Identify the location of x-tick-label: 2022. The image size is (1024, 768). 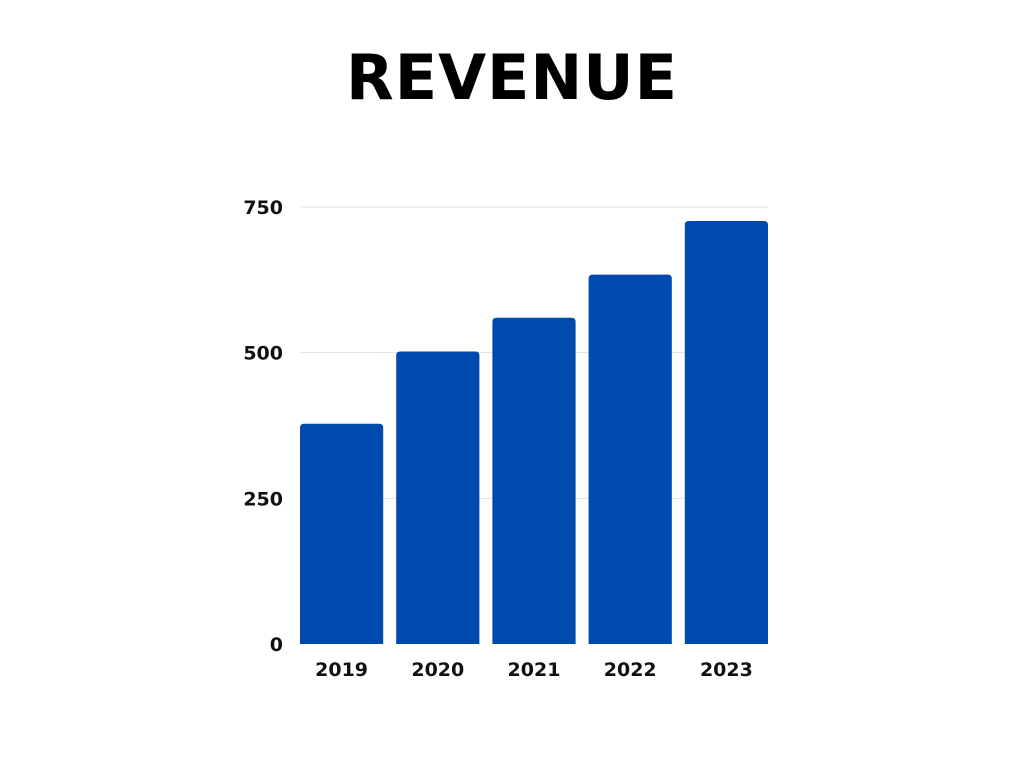
(630, 670).